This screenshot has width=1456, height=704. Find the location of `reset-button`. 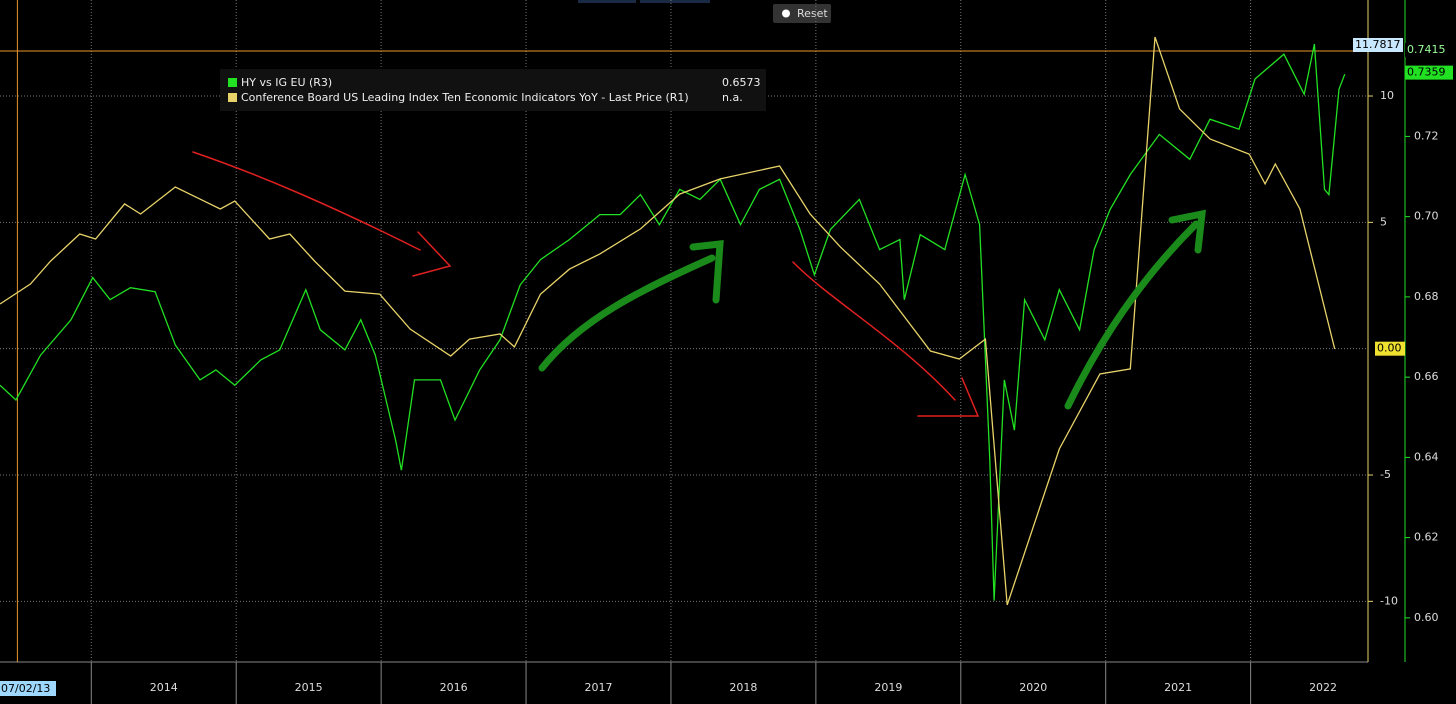

reset-button is located at coordinates (802, 13).